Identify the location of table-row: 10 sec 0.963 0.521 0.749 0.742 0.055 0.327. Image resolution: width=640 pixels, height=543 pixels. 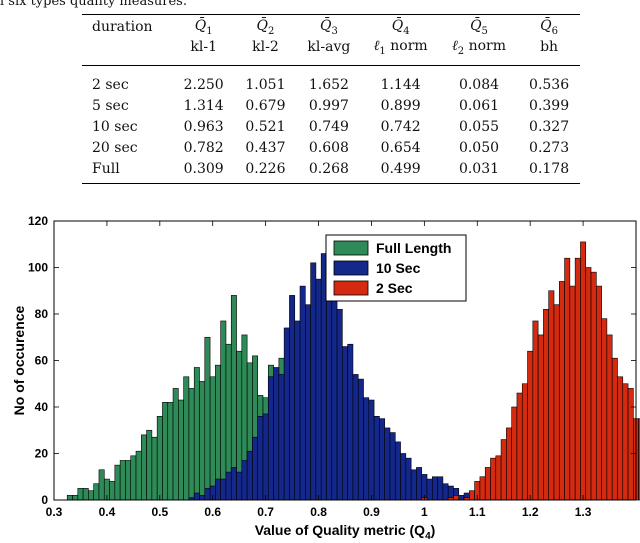
(331, 126).